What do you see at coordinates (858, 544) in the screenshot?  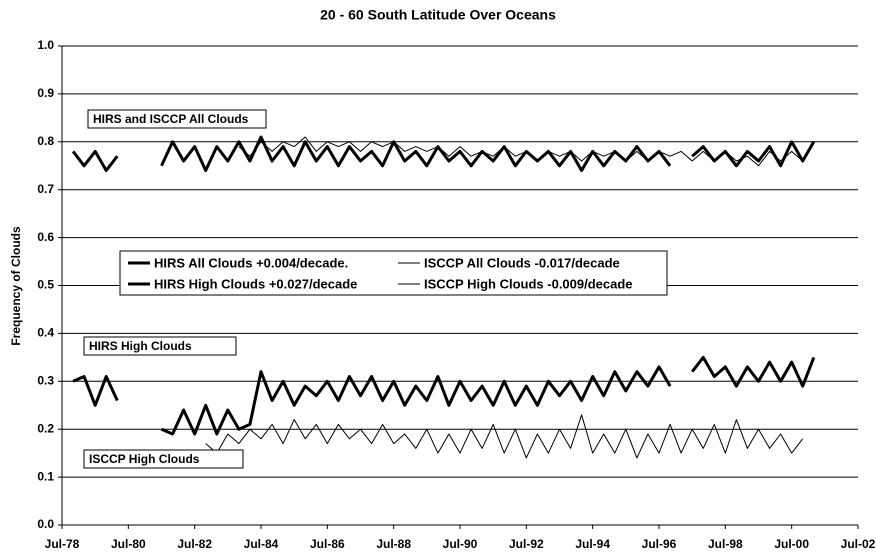 I see `x-tick-label: Jul-02` at bounding box center [858, 544].